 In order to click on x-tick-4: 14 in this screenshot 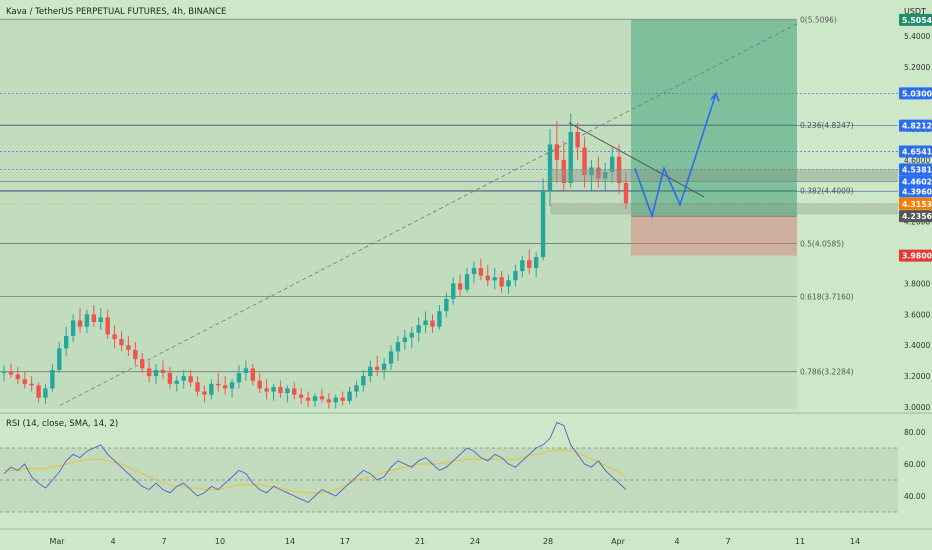, I will do `click(290, 541)`.